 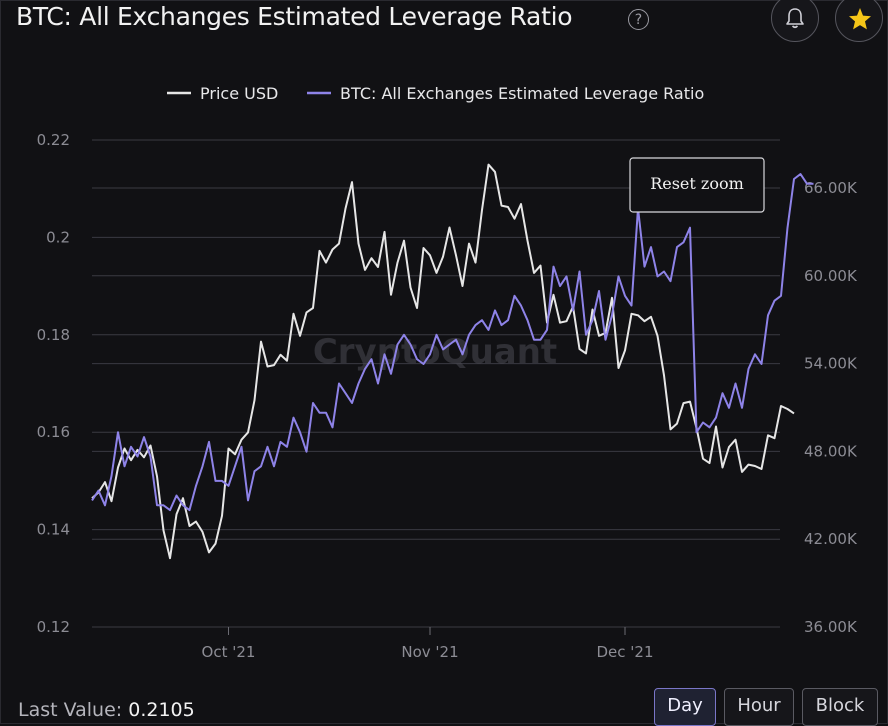 What do you see at coordinates (831, 364) in the screenshot?
I see `right-tick-label: 54.00K` at bounding box center [831, 364].